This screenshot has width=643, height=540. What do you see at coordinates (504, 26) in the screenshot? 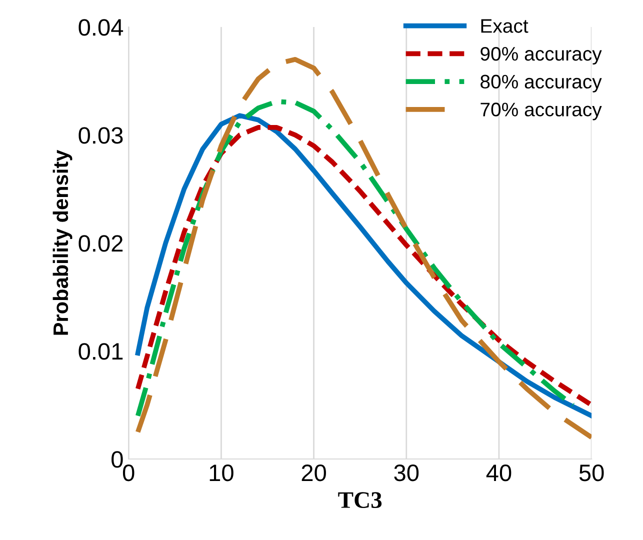
I see `legend-label: Exact` at bounding box center [504, 26].